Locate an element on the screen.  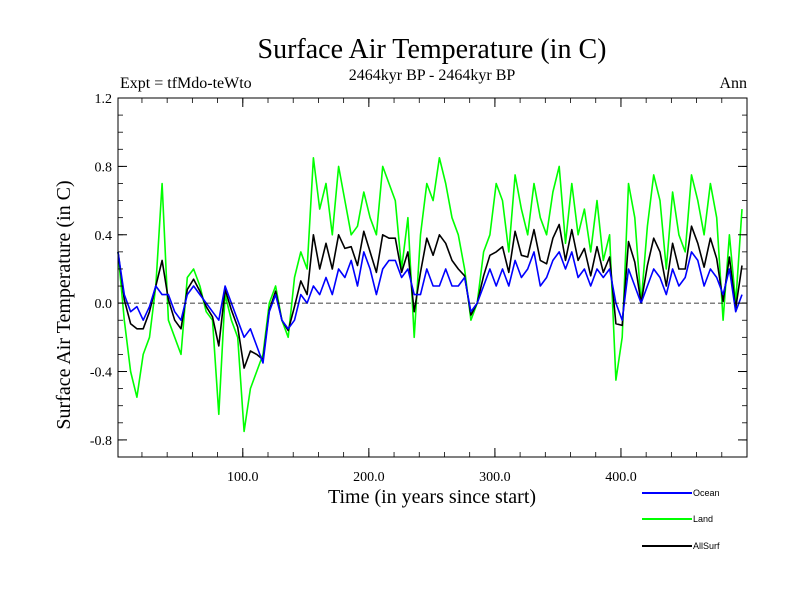
y-axis-label: Surface Air Temperature (in C) is located at coordinates (64, 304).